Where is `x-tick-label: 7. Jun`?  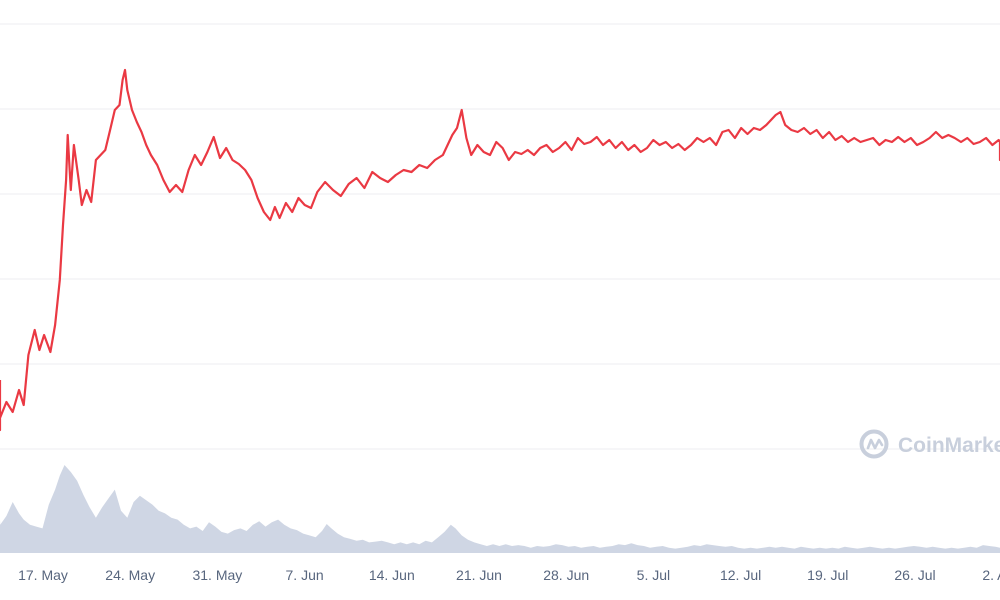 x-tick-label: 7. Jun is located at coordinates (305, 575).